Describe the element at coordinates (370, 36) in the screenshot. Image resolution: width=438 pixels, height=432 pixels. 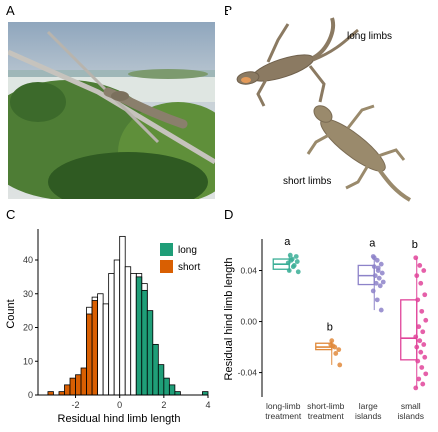
I see `long-limbs-label: long limbs` at that location.